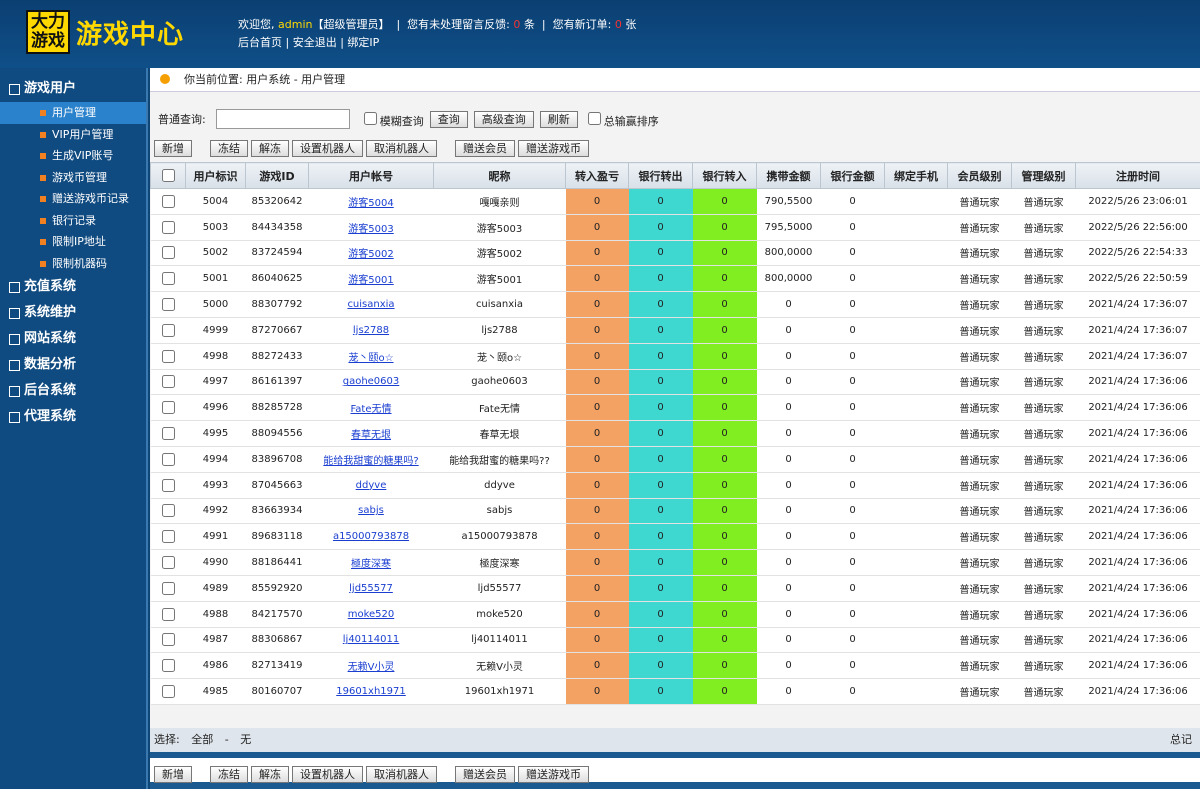  I want to click on select-none: 无, so click(246, 739).